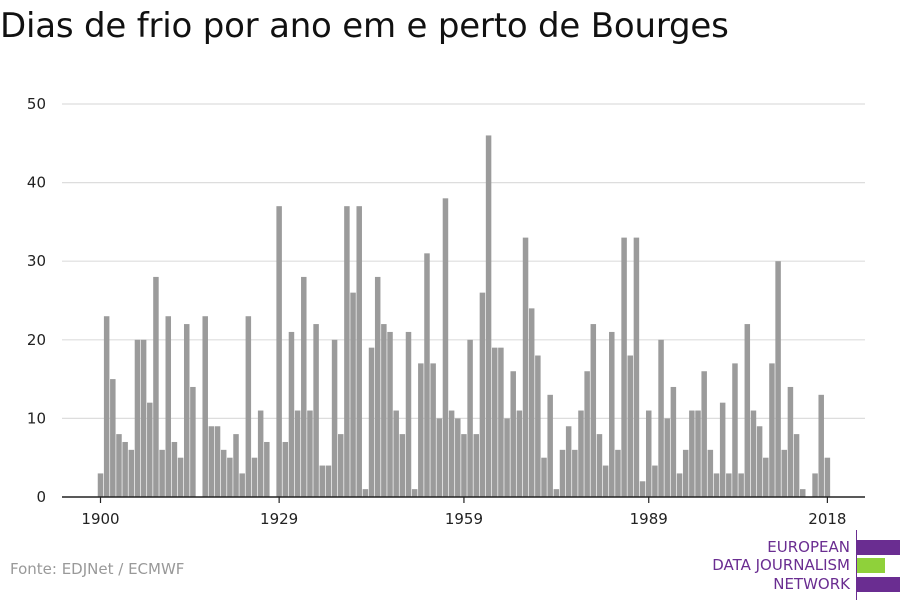  Describe the element at coordinates (180, 477) in the screenshot. I see `bar-1913` at that location.